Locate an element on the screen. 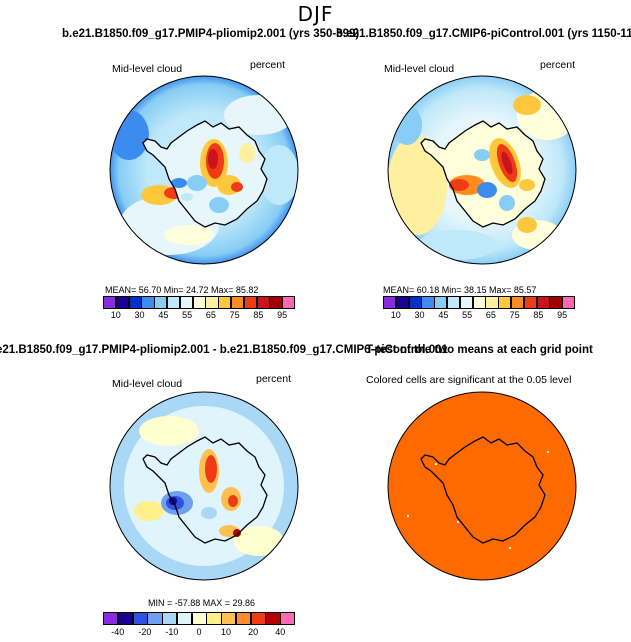 The width and height of the screenshot is (631, 642). significance-fill is located at coordinates (482, 486).